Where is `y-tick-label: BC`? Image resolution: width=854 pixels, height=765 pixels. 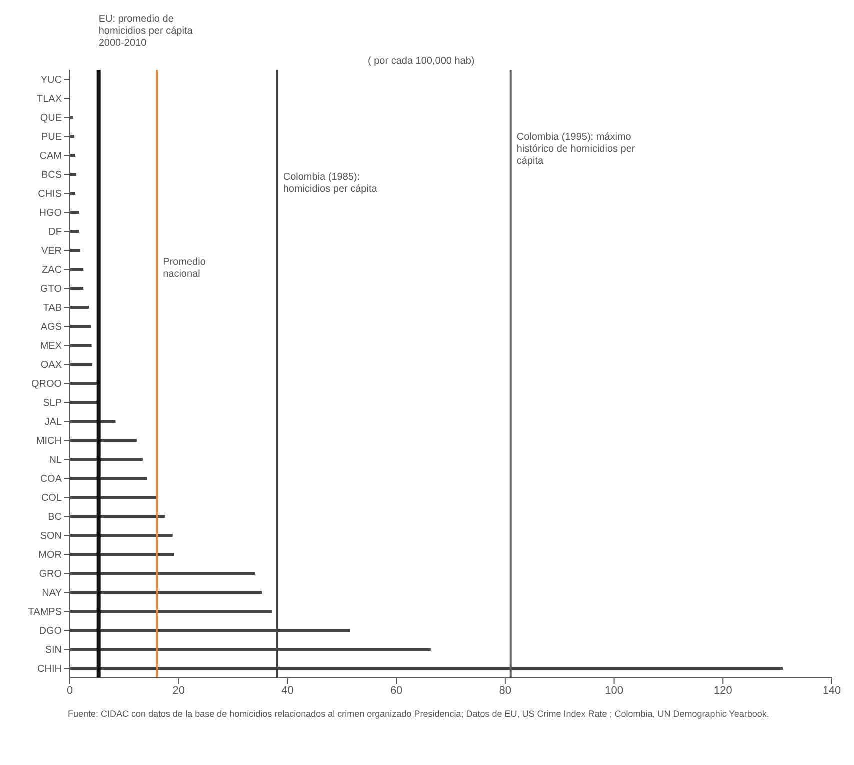
y-tick-label: BC is located at coordinates (55, 518).